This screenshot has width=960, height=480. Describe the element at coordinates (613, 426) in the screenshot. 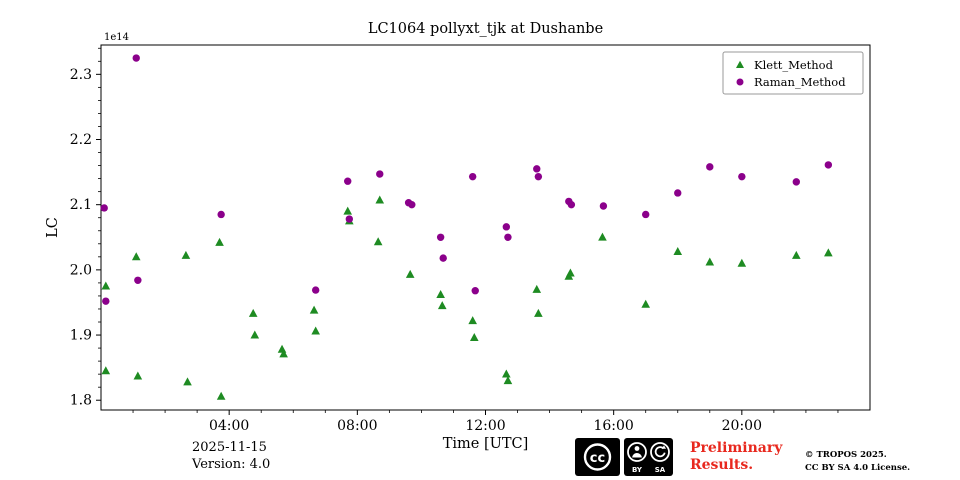

I see `x-tick-label: 16:00` at that location.